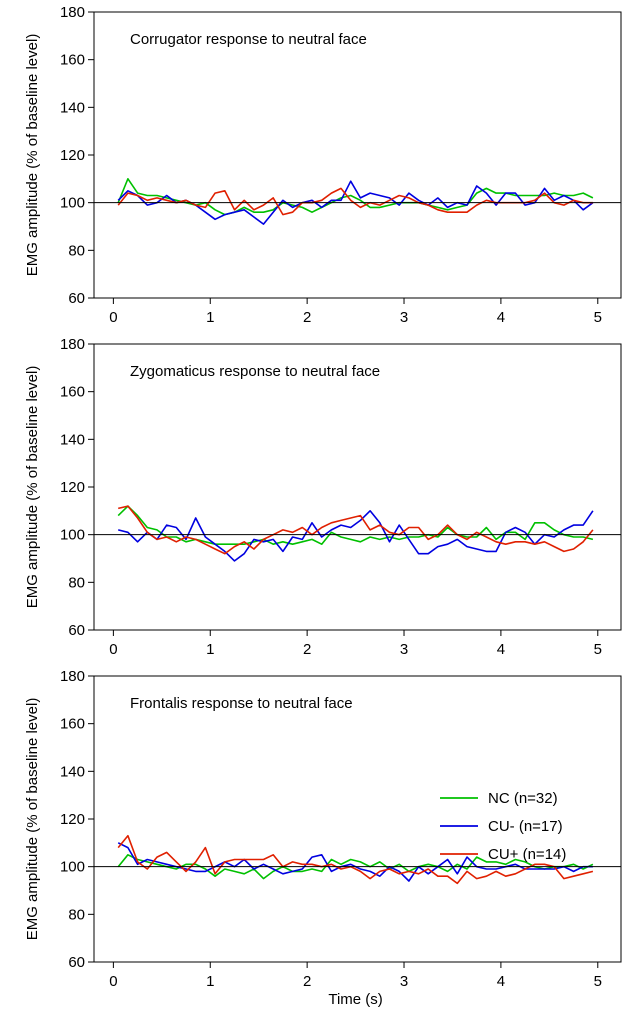 This screenshot has height=1015, width=622. What do you see at coordinates (72, 344) in the screenshot?
I see `p1-y-tick-label-6: 180` at bounding box center [72, 344].